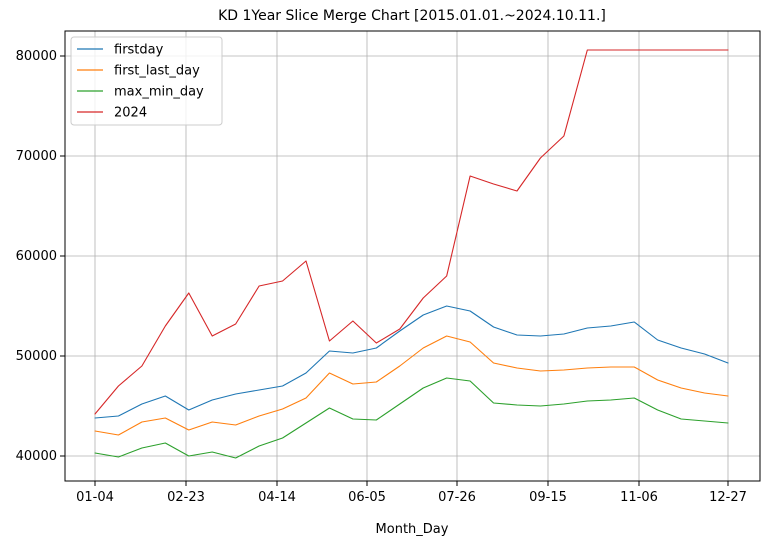 This screenshot has width=771, height=545. What do you see at coordinates (728, 497) in the screenshot?
I see `x-tick-label: 12-27` at bounding box center [728, 497].